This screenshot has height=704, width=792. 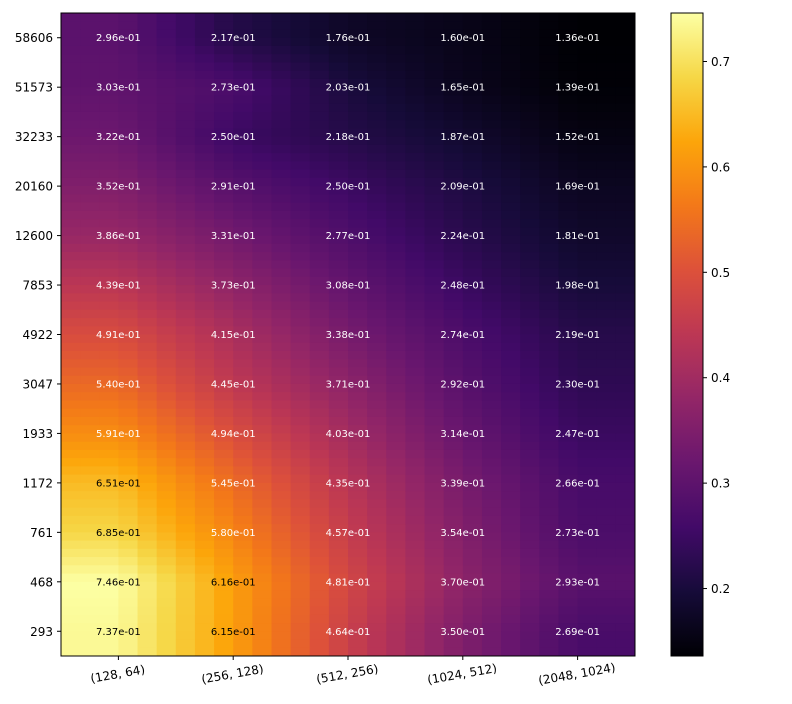 What do you see at coordinates (577, 88) in the screenshot?
I see `cell-value-label: 1.39e-01` at bounding box center [577, 88].